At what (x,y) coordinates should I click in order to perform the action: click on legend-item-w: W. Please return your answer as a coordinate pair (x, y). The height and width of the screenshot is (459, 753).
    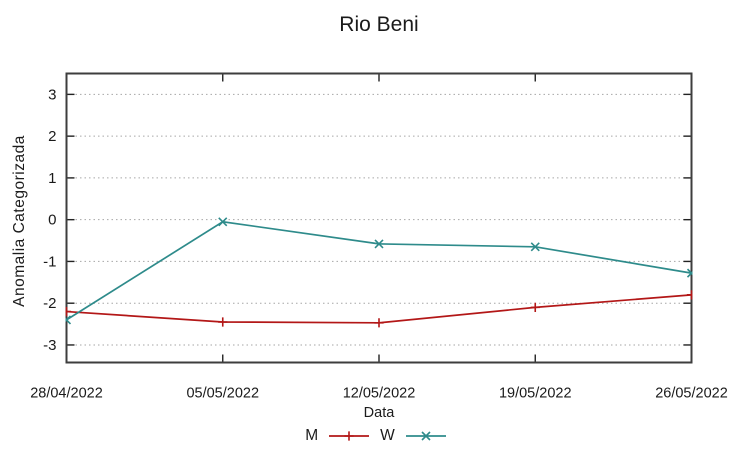
    Looking at the image, I should click on (414, 436).